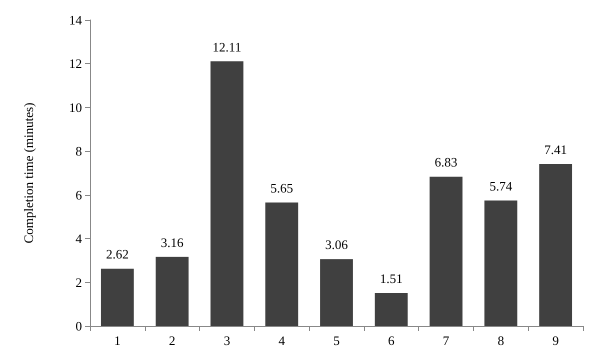 This screenshot has height=363, width=591. I want to click on y-tick-label: 4, so click(79, 238).